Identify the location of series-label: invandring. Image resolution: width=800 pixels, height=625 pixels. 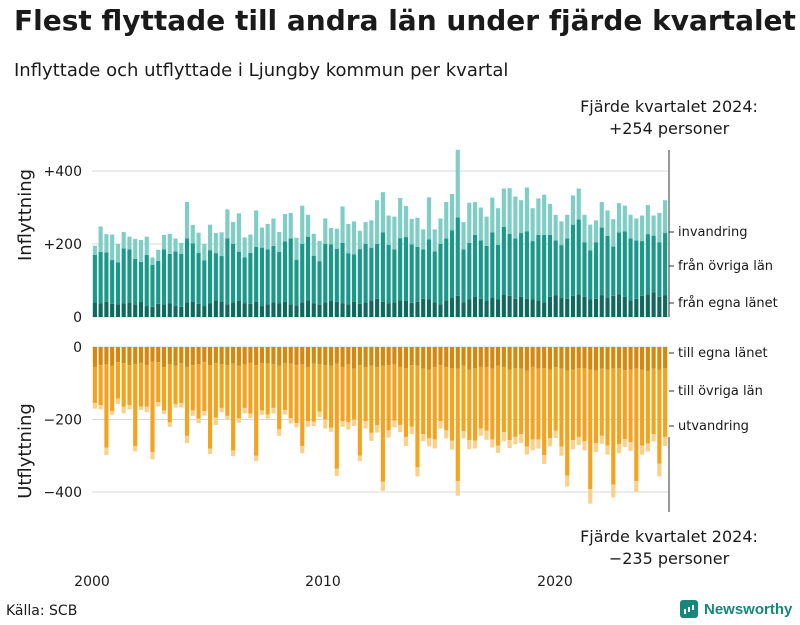
(712, 232).